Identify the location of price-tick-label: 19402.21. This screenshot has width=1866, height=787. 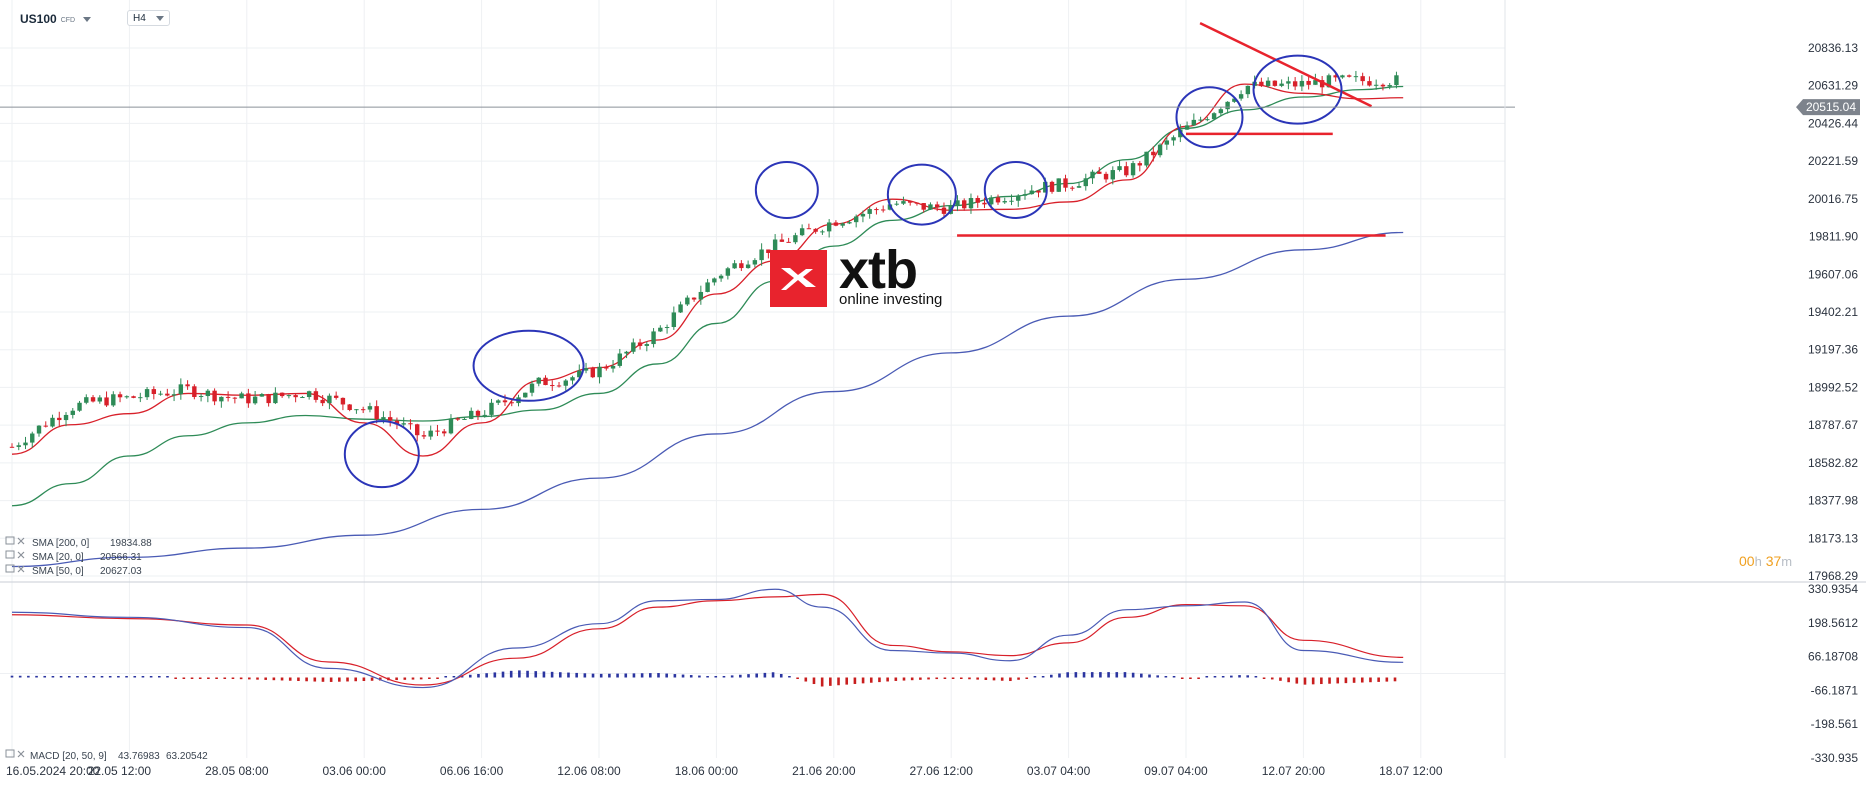
(1833, 312).